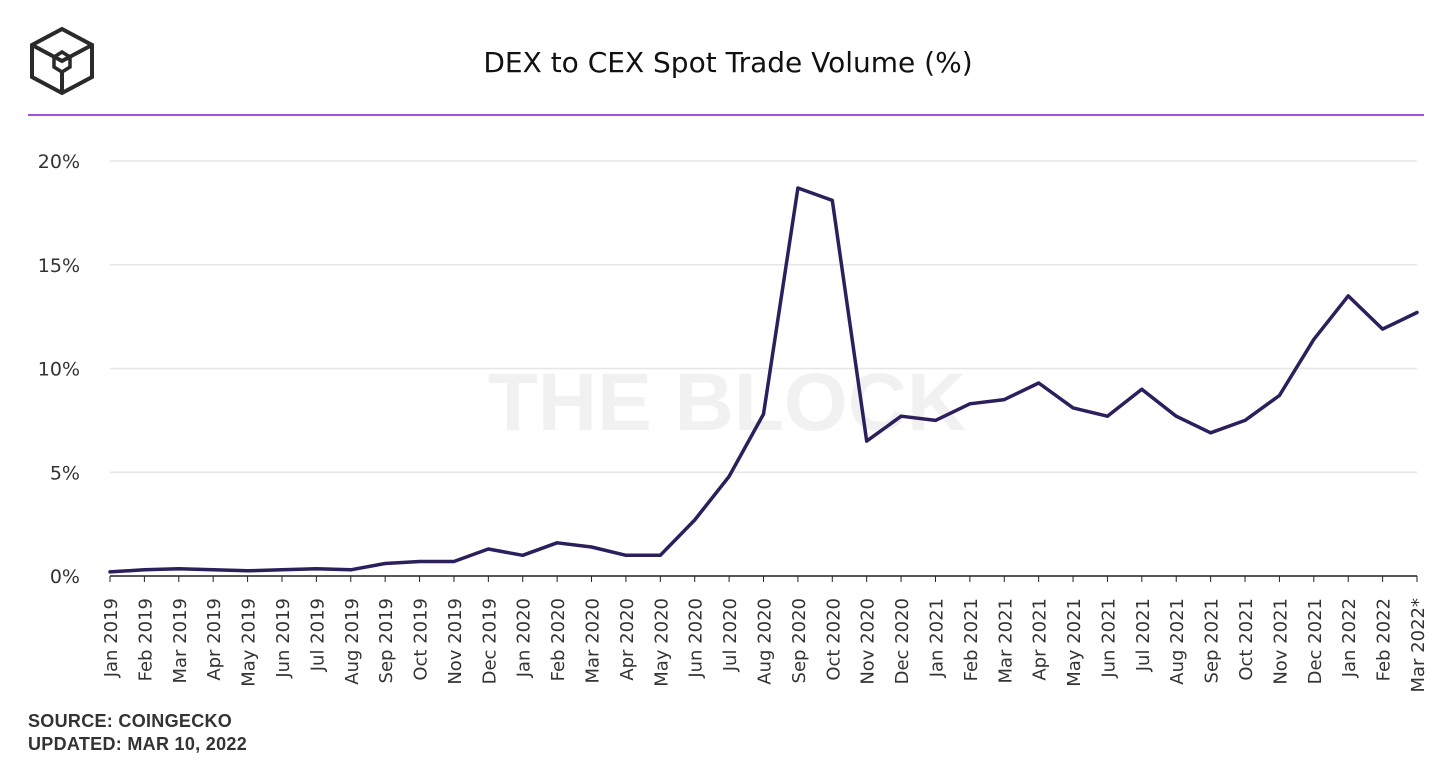 Image resolution: width=1456 pixels, height=764 pixels. What do you see at coordinates (1212, 640) in the screenshot?
I see `x-tick-label: Sep 2021` at bounding box center [1212, 640].